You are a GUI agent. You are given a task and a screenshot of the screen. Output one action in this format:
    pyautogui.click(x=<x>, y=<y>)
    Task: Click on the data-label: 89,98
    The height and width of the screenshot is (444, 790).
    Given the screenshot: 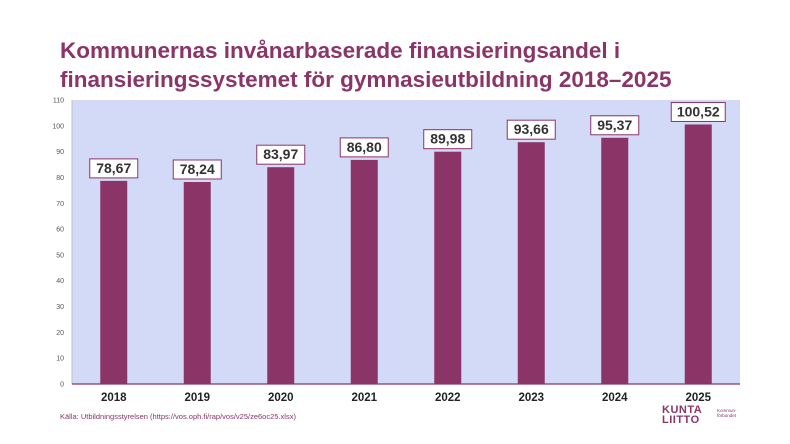 What is the action you would take?
    pyautogui.click(x=447, y=139)
    